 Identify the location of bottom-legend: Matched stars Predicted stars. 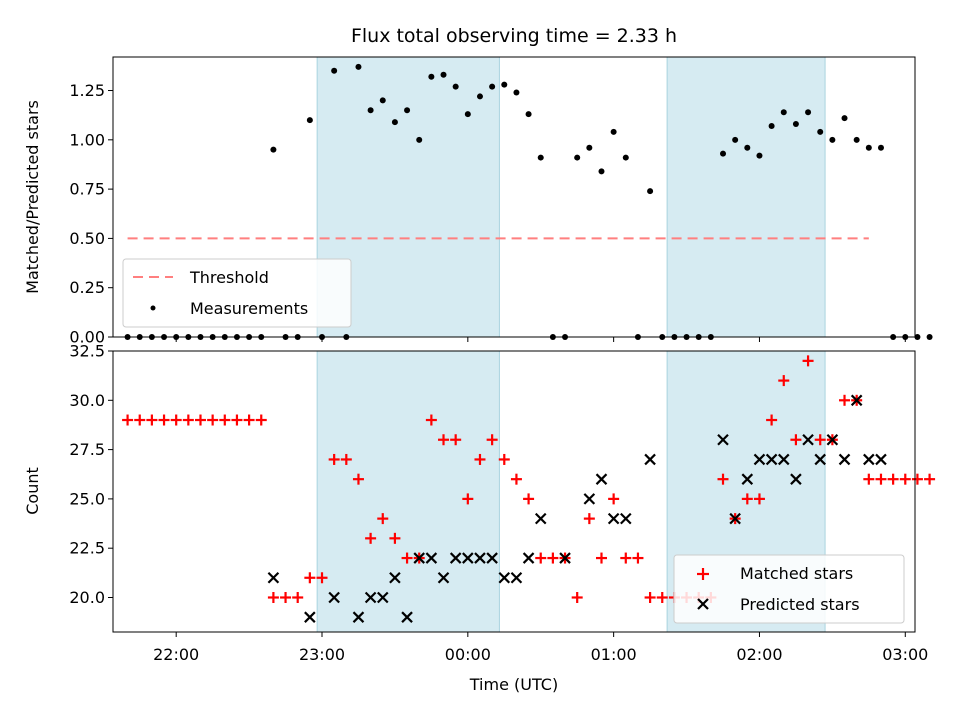
(789, 589).